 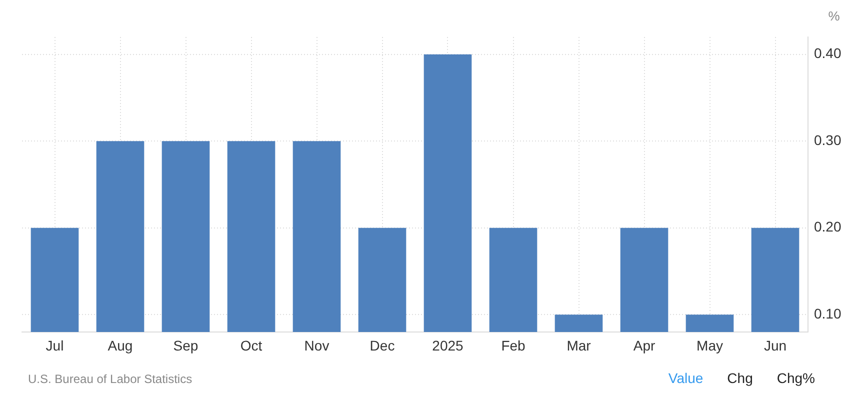 I want to click on x-tick-label: Jul, so click(x=55, y=345).